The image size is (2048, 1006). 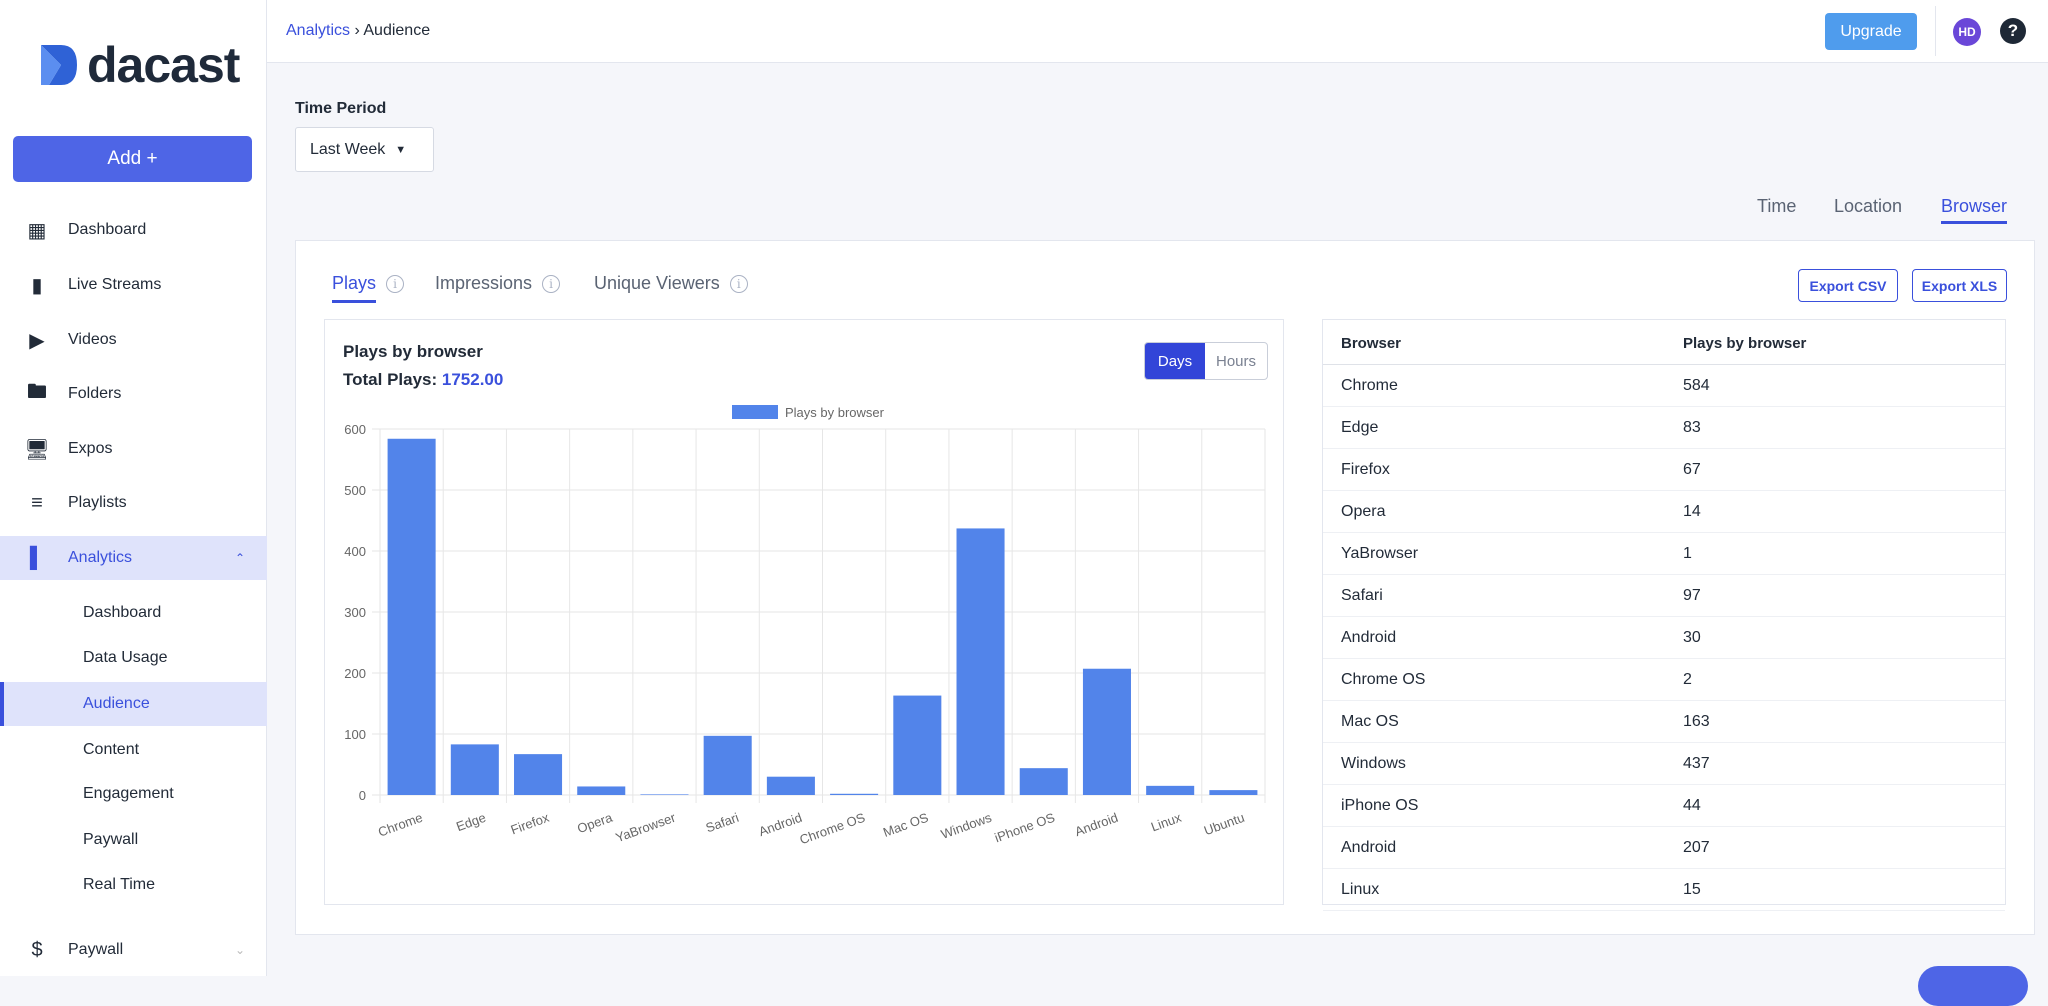 What do you see at coordinates (132, 159) in the screenshot?
I see `add-button: Add +` at bounding box center [132, 159].